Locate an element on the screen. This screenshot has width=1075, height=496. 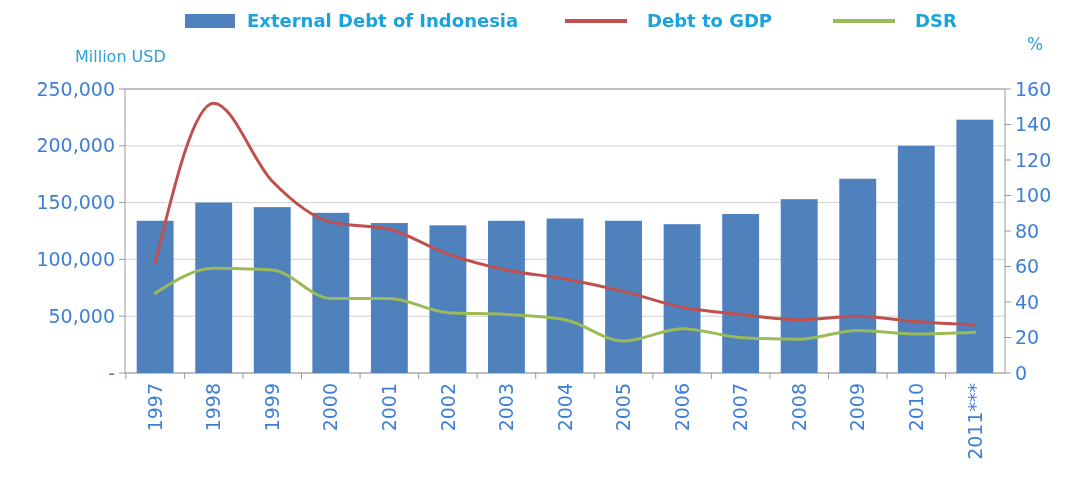
y2-tick-label: 100 is located at coordinates (1033, 195).